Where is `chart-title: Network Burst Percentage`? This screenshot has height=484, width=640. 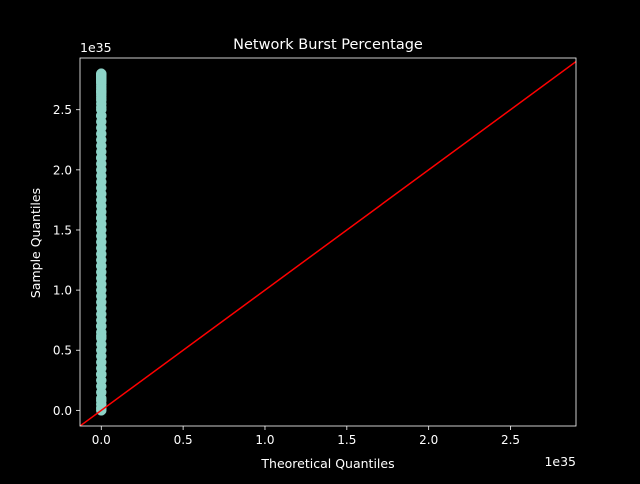
chart-title: Network Burst Percentage is located at coordinates (328, 45).